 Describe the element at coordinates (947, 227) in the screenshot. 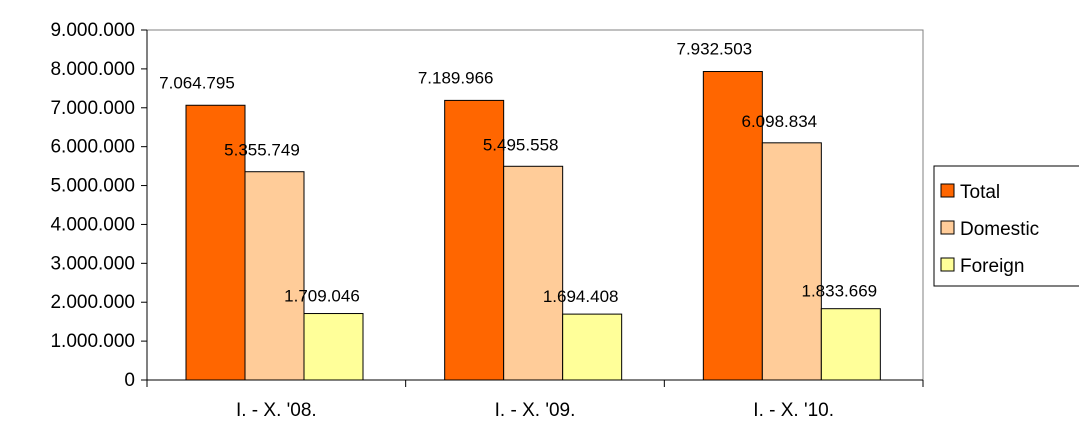

I see `legend-swatch-domestic` at that location.